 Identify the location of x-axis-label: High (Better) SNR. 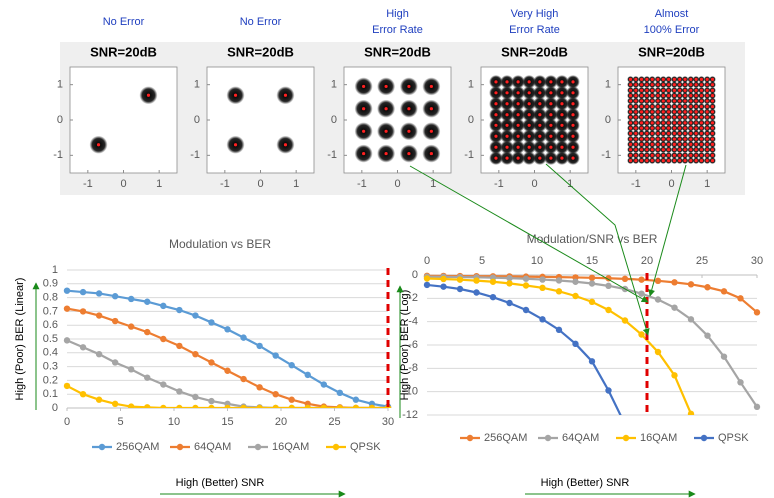
(220, 483).